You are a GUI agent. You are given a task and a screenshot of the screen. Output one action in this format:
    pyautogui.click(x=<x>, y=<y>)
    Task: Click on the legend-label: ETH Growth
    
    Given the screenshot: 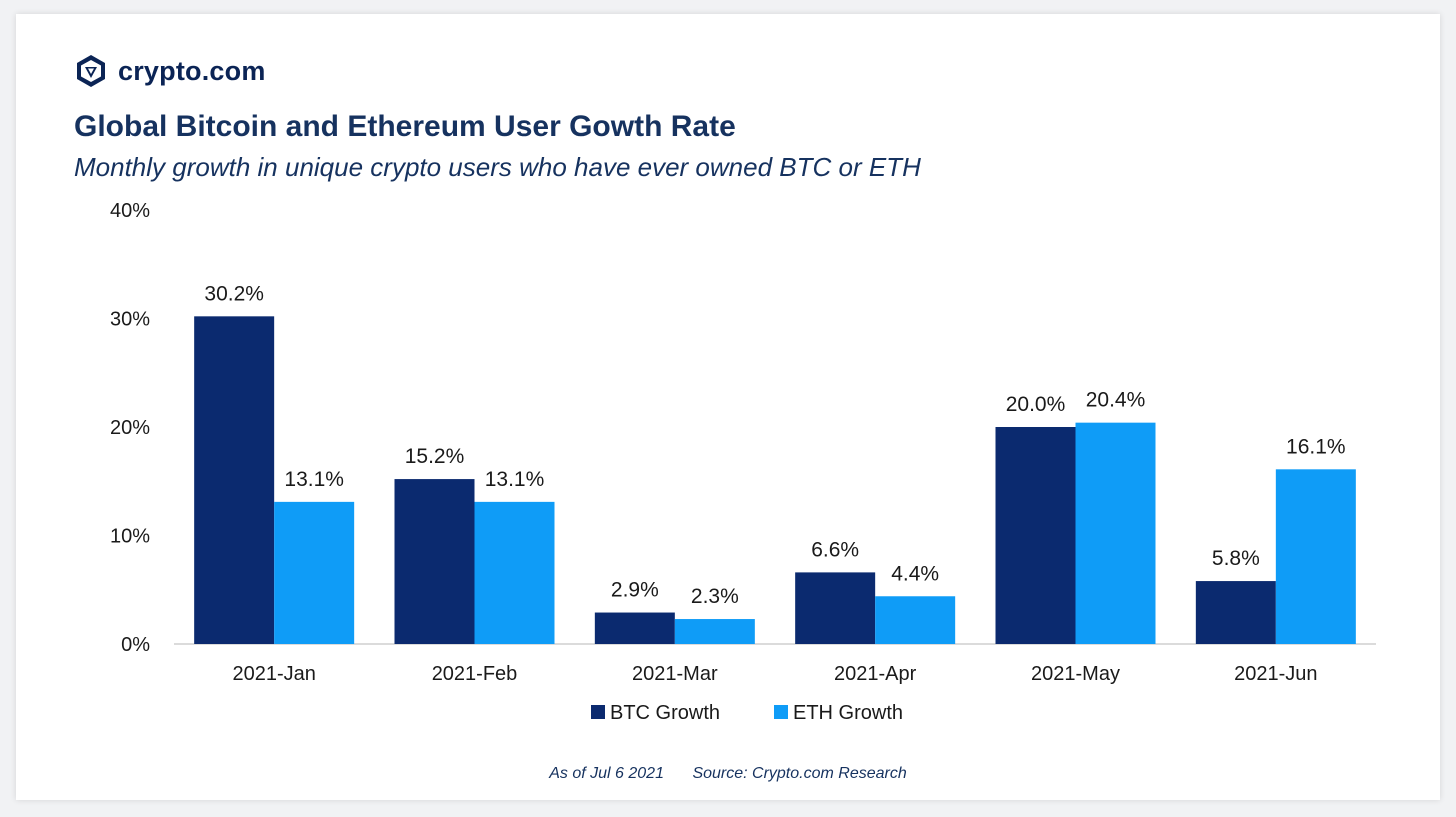 What is the action you would take?
    pyautogui.click(x=848, y=713)
    